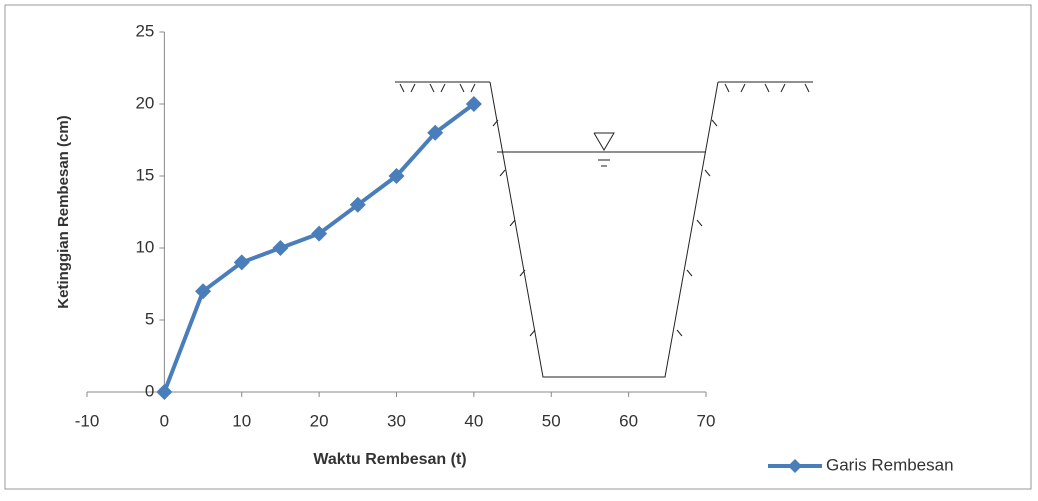 This screenshot has width=1038, height=501. What do you see at coordinates (149, 318) in the screenshot?
I see `y-tick-label: 5` at bounding box center [149, 318].